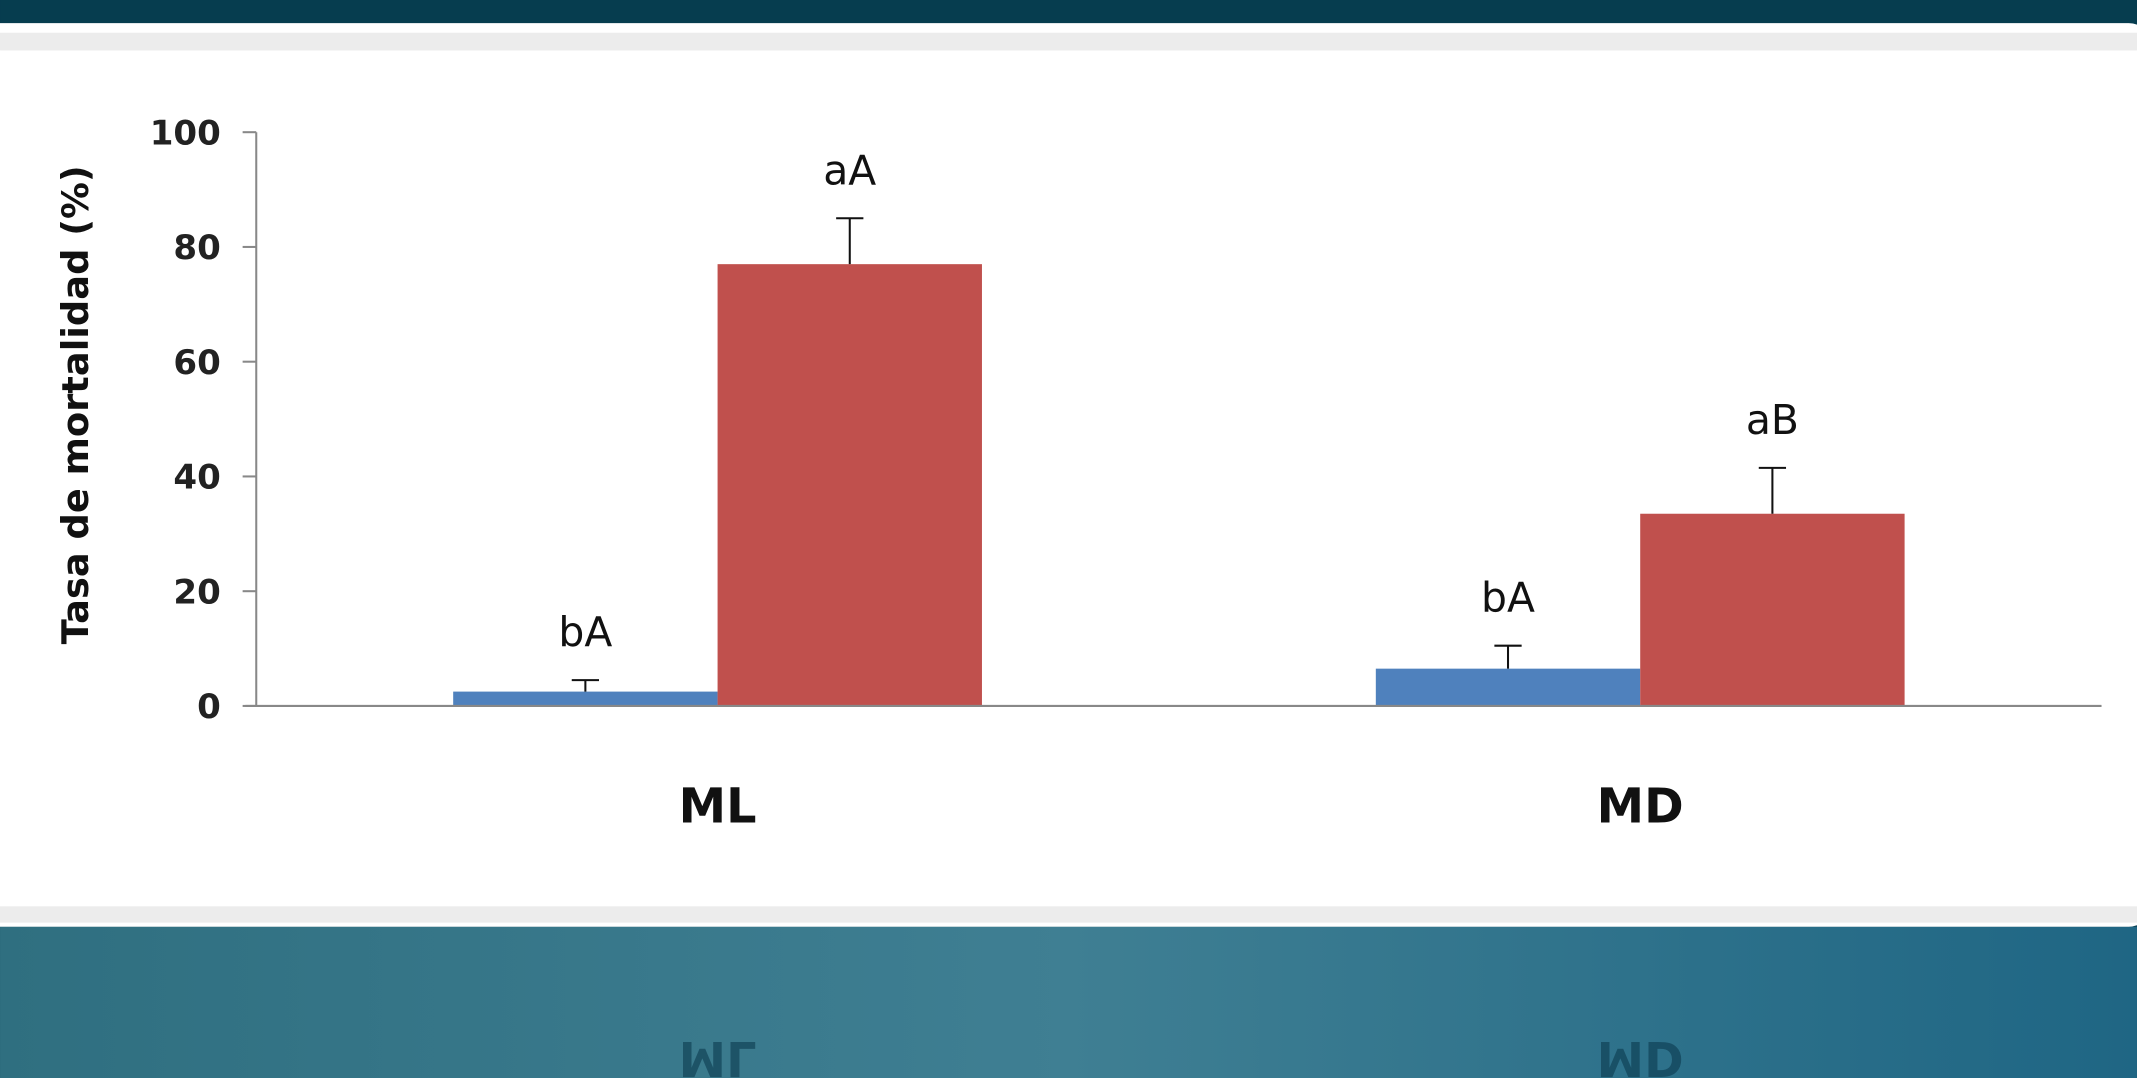  I want to click on x-tick-label-reflection: MD, so click(1640, 1054).